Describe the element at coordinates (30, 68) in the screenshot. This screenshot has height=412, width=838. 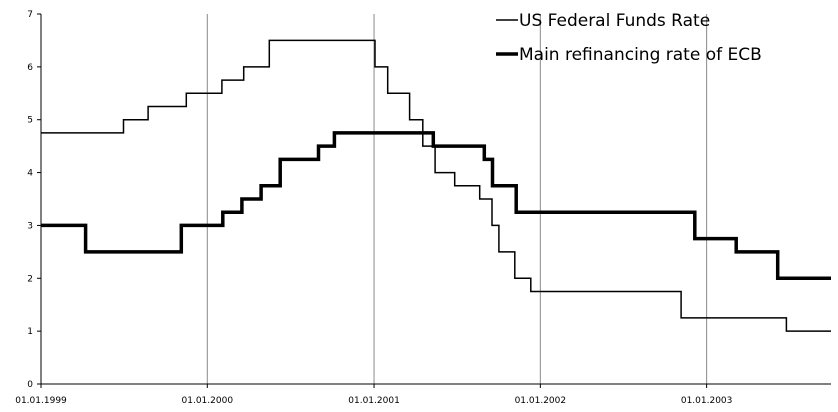
I see `y-tick-label: 6` at that location.